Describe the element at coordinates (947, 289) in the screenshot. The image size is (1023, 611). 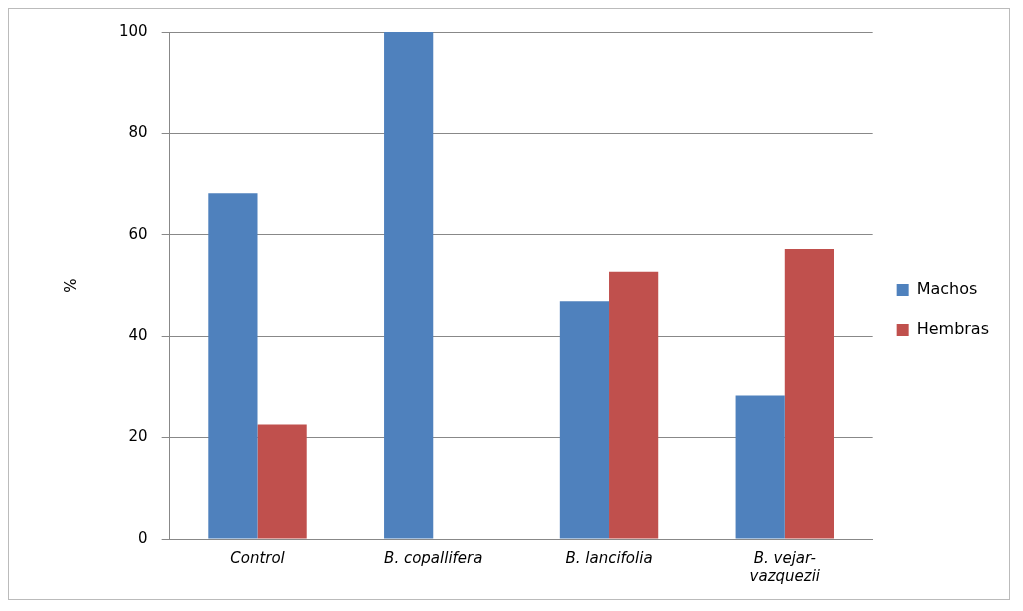
I see `legend-label: Machos` at that location.